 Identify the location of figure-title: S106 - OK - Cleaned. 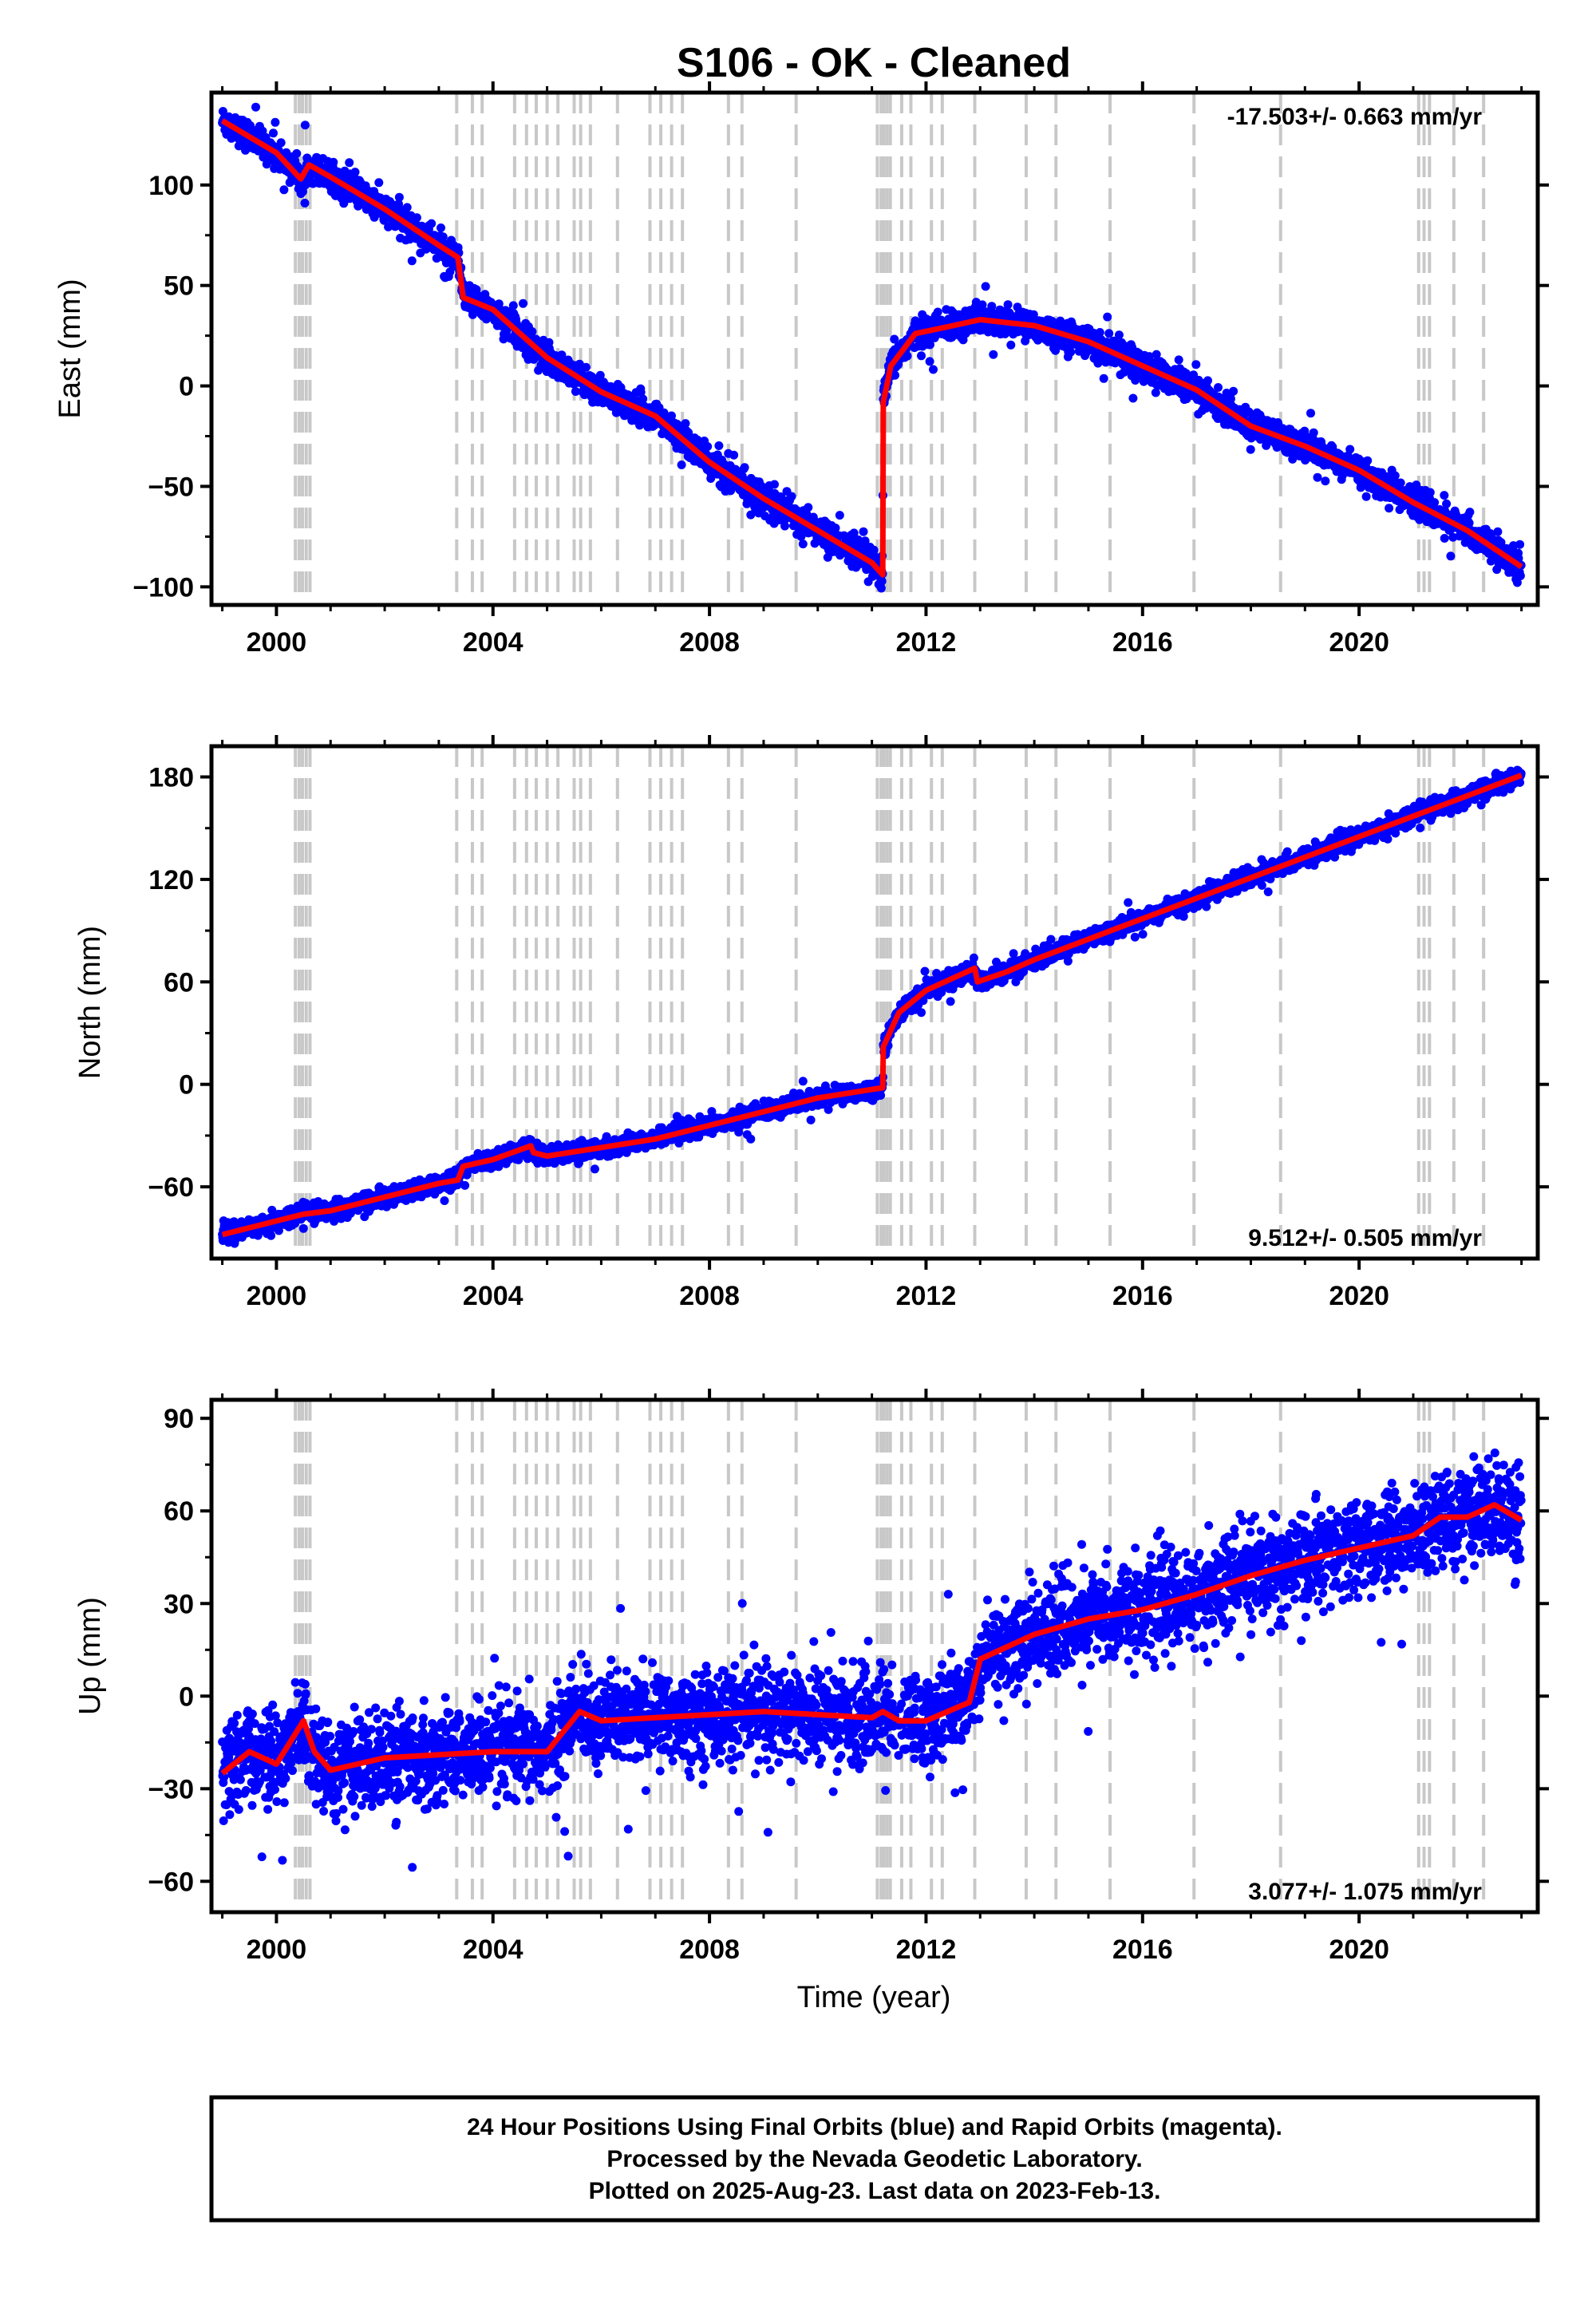
(874, 63).